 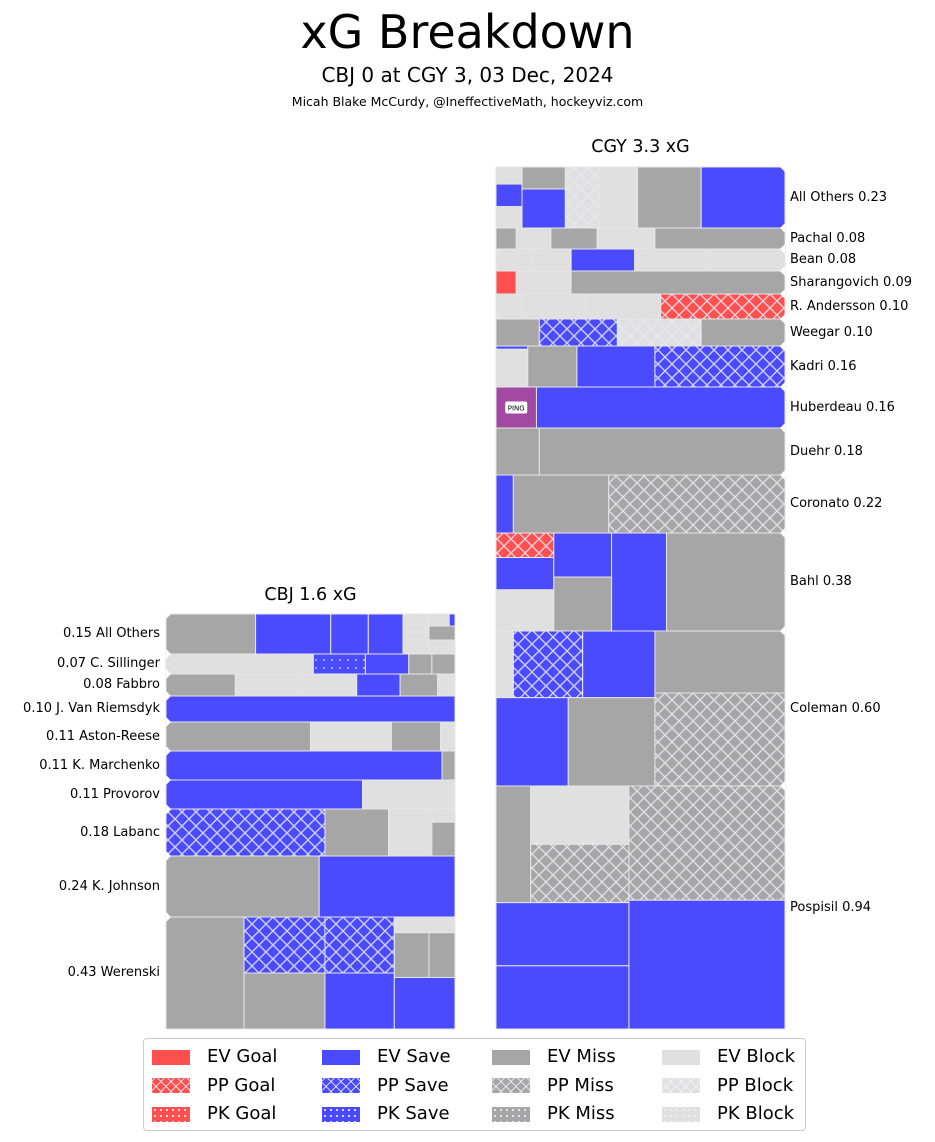 I want to click on cbj-player-label: 0.07 C. Sillinger, so click(x=108, y=663).